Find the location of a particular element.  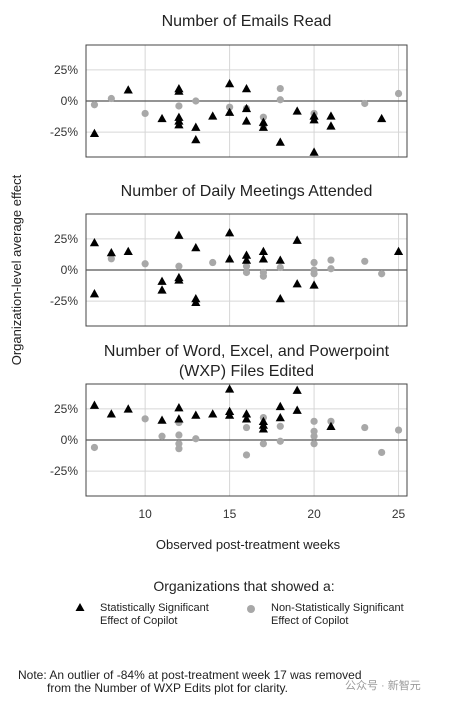

panel-1-title-line-1: Number of Emails Read is located at coordinates (247, 21).